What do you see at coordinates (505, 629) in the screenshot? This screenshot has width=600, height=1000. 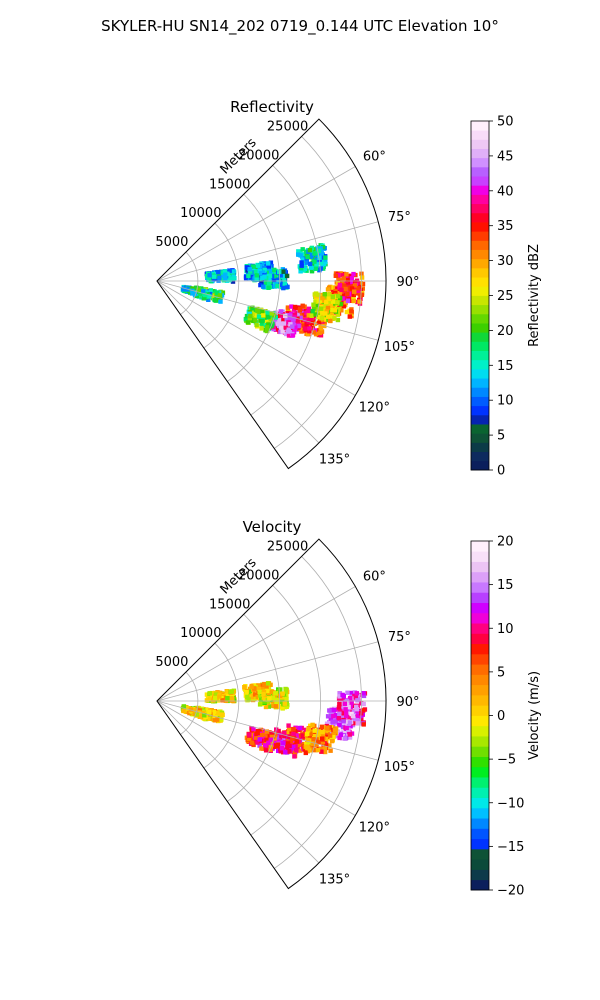 I see `colorbar-tick-label: 10` at bounding box center [505, 629].